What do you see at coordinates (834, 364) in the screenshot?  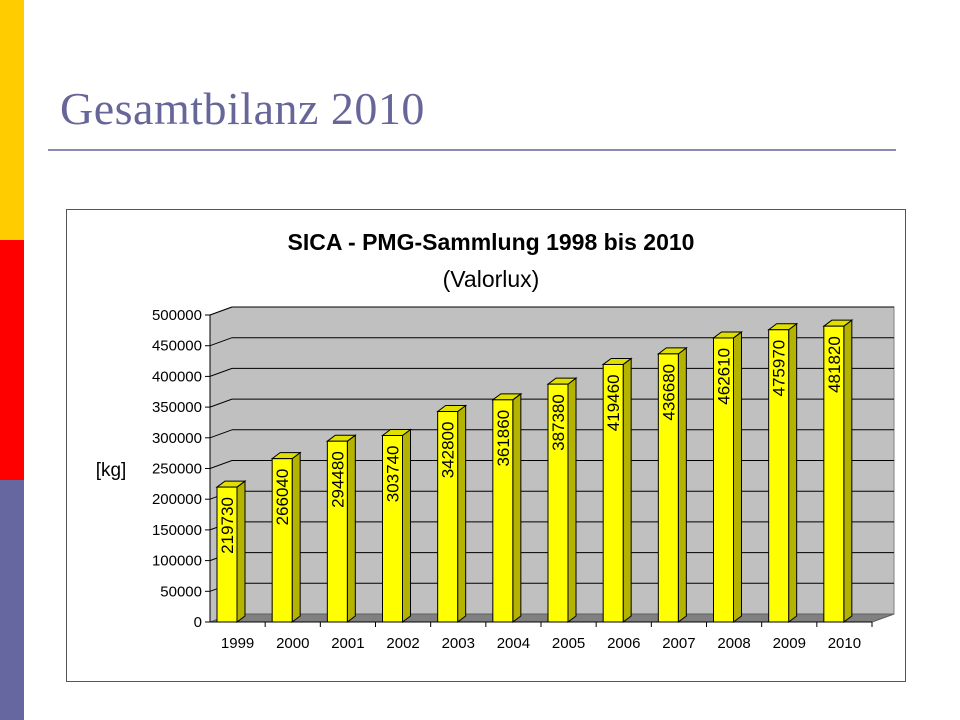 I see `bar-value-label: 481820` at bounding box center [834, 364].